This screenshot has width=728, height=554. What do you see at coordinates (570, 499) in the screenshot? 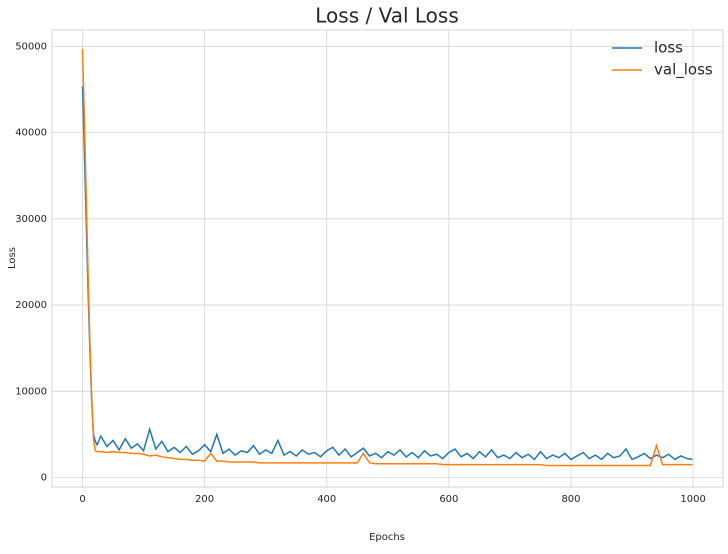
I see `x-tick-label: 800` at bounding box center [570, 499].